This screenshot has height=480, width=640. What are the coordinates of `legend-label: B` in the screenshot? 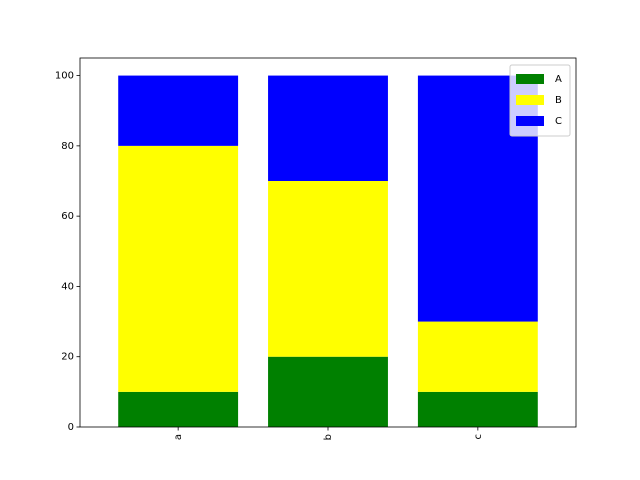 It's located at (558, 100).